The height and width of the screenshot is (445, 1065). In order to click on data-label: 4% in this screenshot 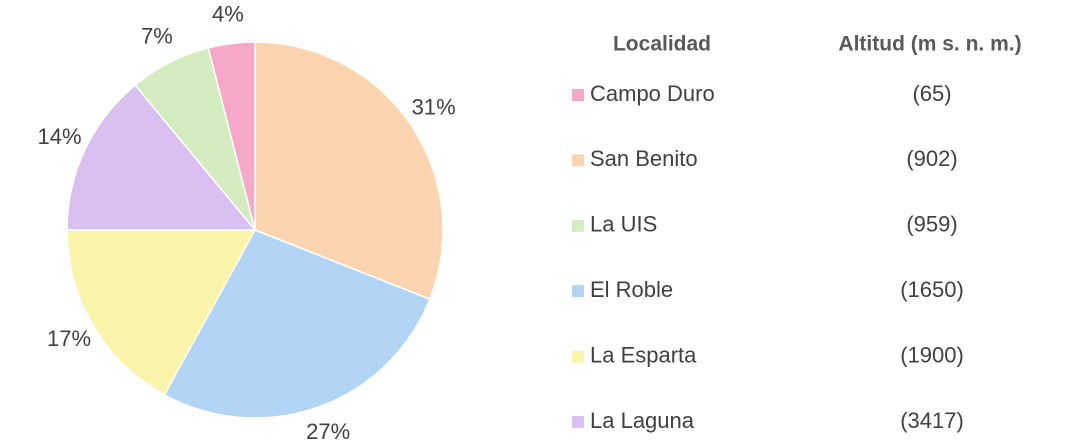, I will do `click(228, 14)`.